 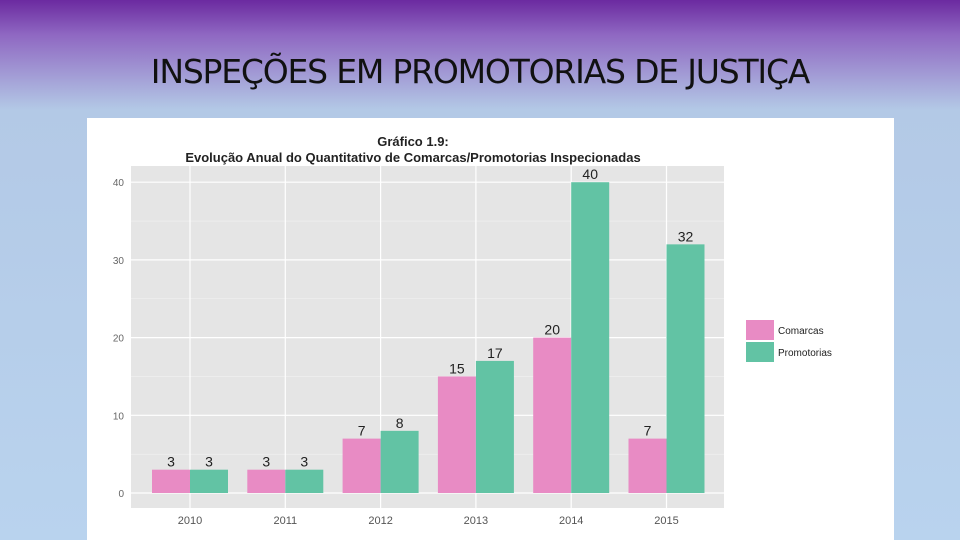 What do you see at coordinates (119, 416) in the screenshot?
I see `y-tick-label: 10` at bounding box center [119, 416].